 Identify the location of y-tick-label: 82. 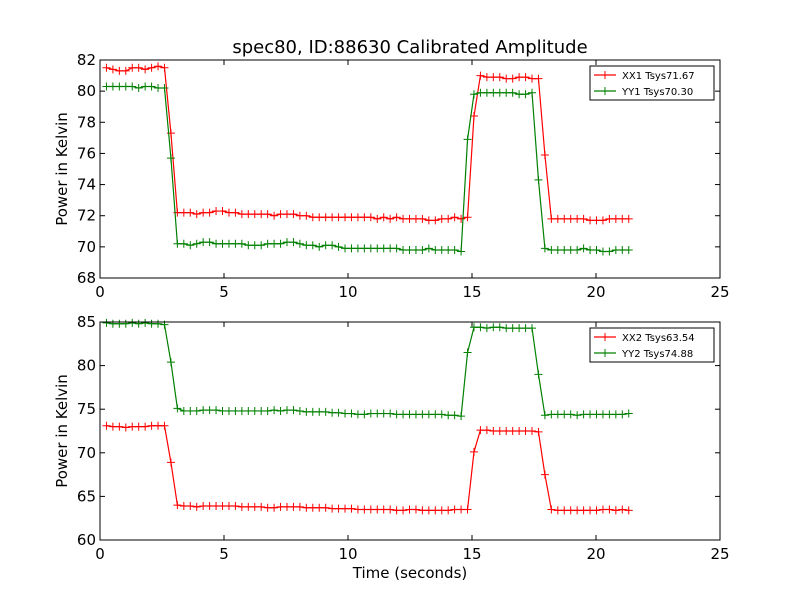
(86, 60).